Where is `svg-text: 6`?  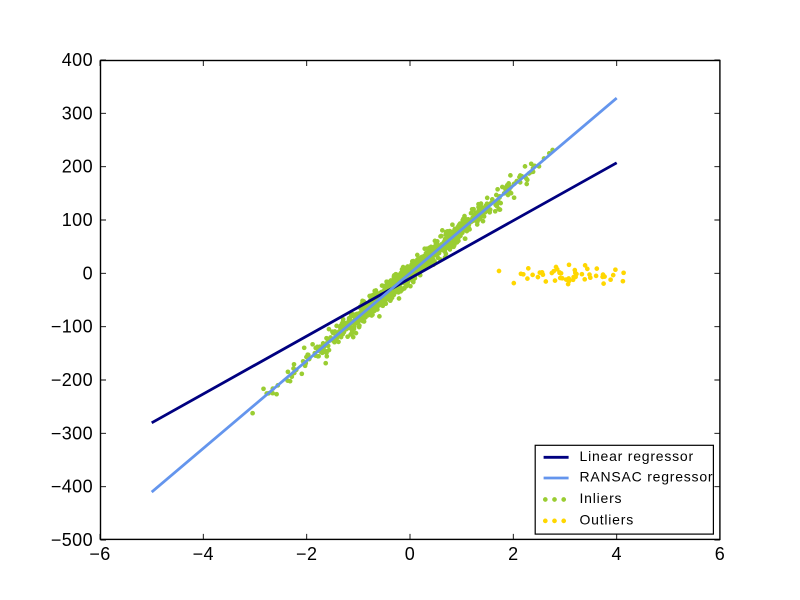
svg-text: 6 is located at coordinates (720, 554).